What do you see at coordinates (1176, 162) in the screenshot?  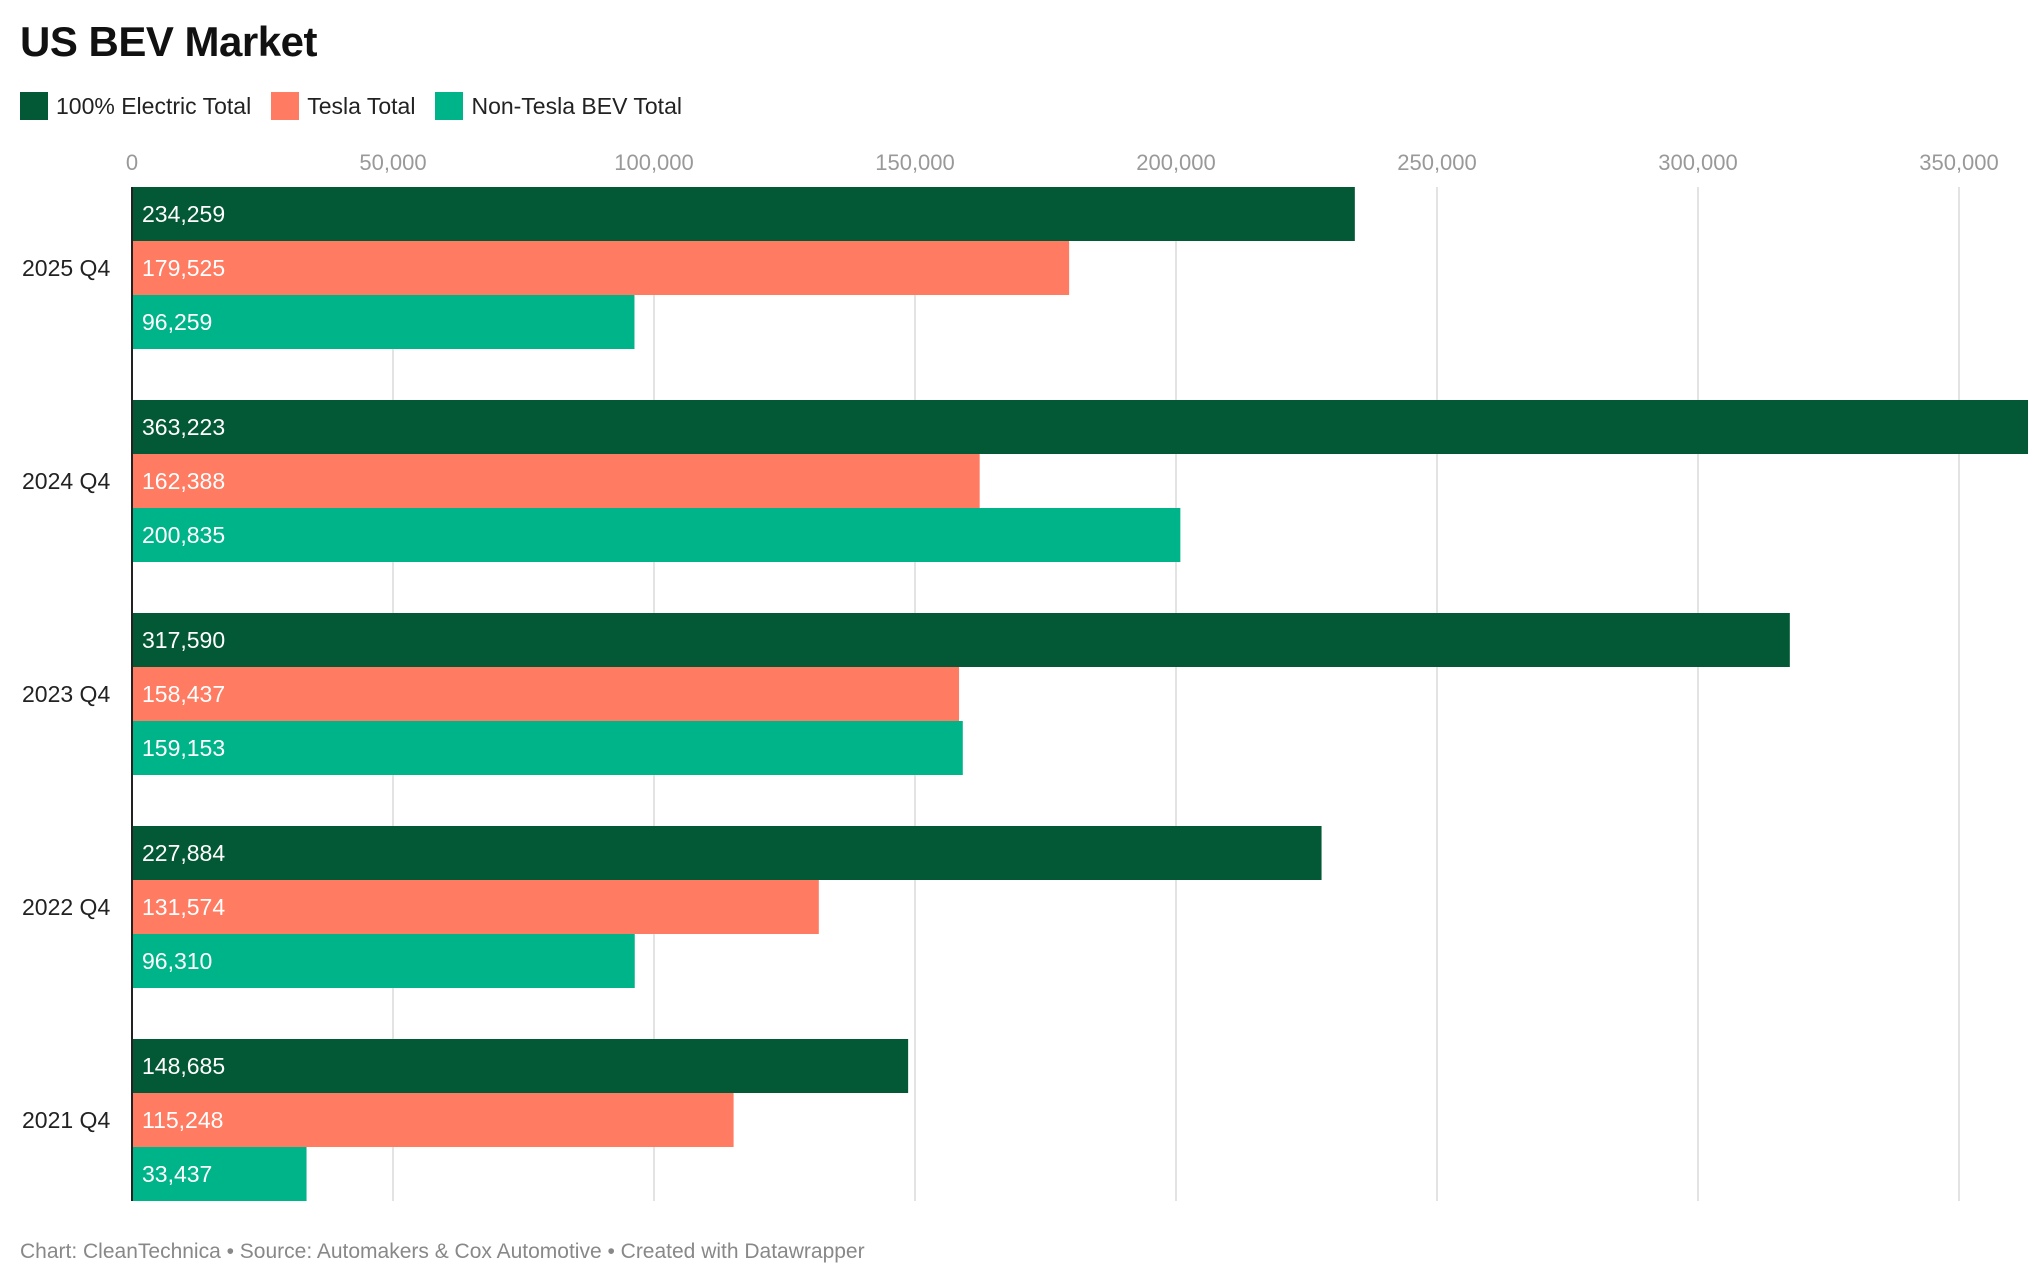 I see `x-tick-label: 200,000` at bounding box center [1176, 162].